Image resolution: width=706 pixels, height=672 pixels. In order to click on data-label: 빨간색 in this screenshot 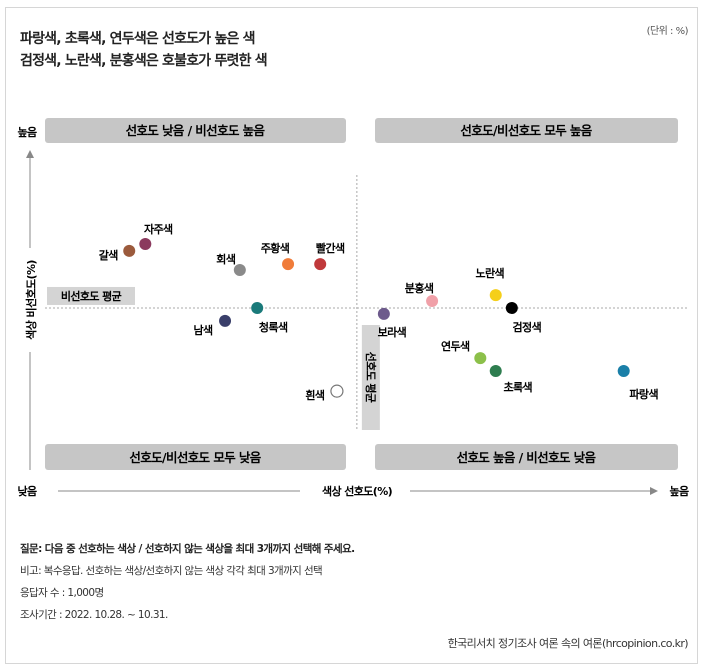, I will do `click(330, 248)`.